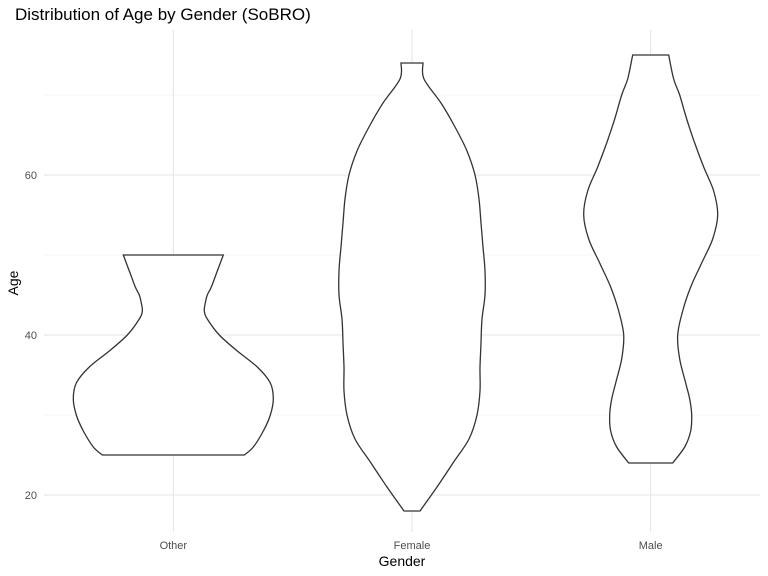 The width and height of the screenshot is (768, 576). What do you see at coordinates (402, 561) in the screenshot?
I see `x-axis-title: Gender` at bounding box center [402, 561].